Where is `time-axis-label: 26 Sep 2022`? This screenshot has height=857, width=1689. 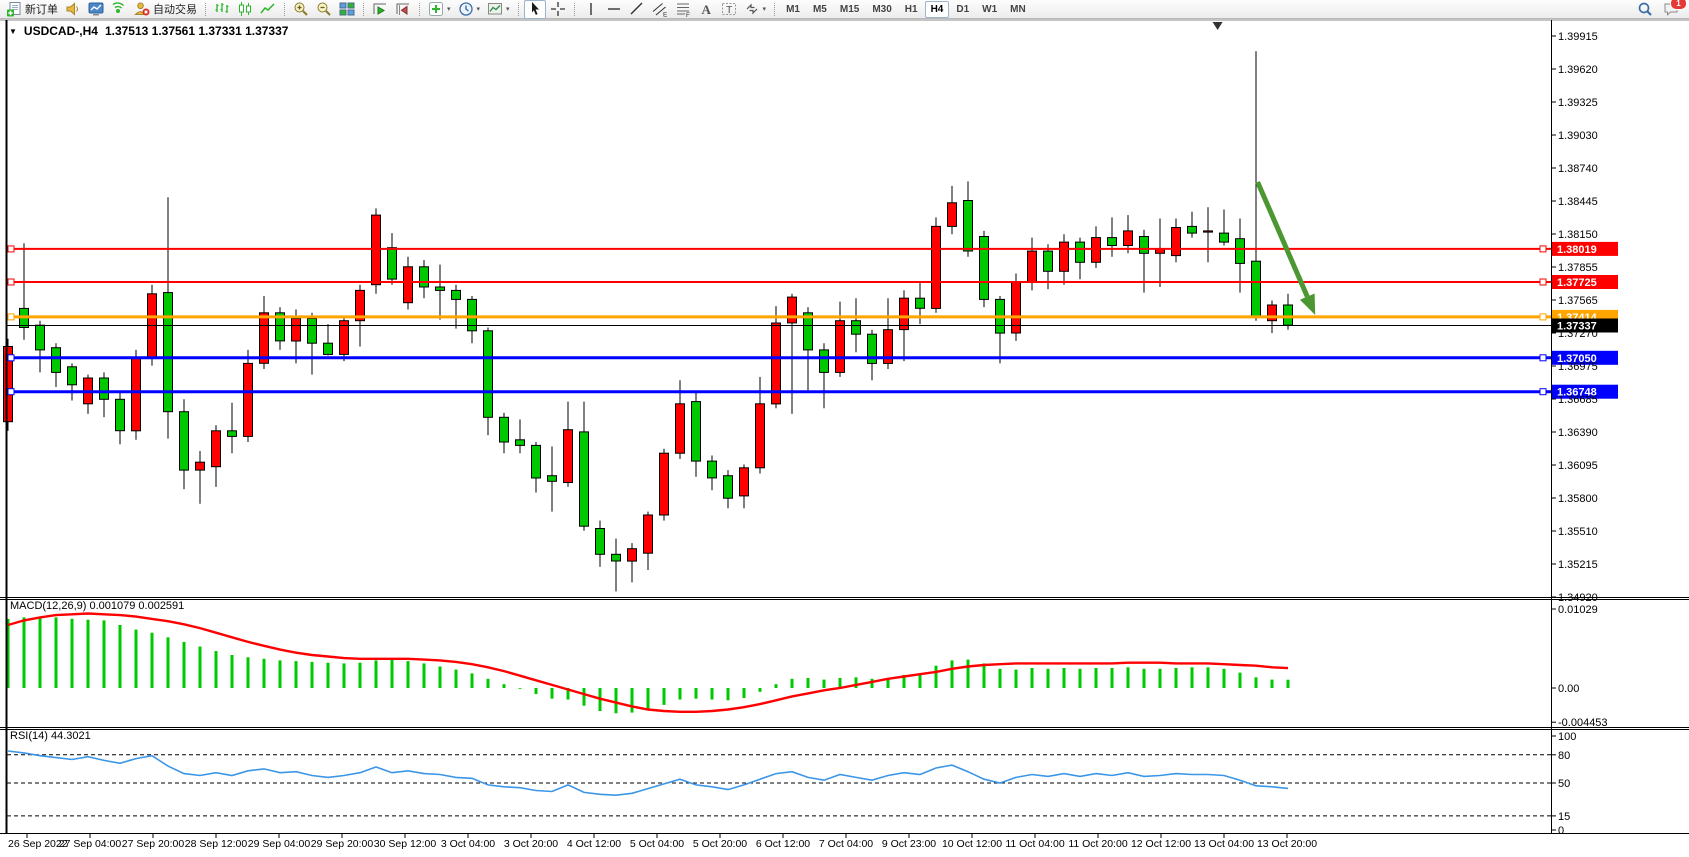 time-axis-label: 26 Sep 2022 is located at coordinates (38, 844).